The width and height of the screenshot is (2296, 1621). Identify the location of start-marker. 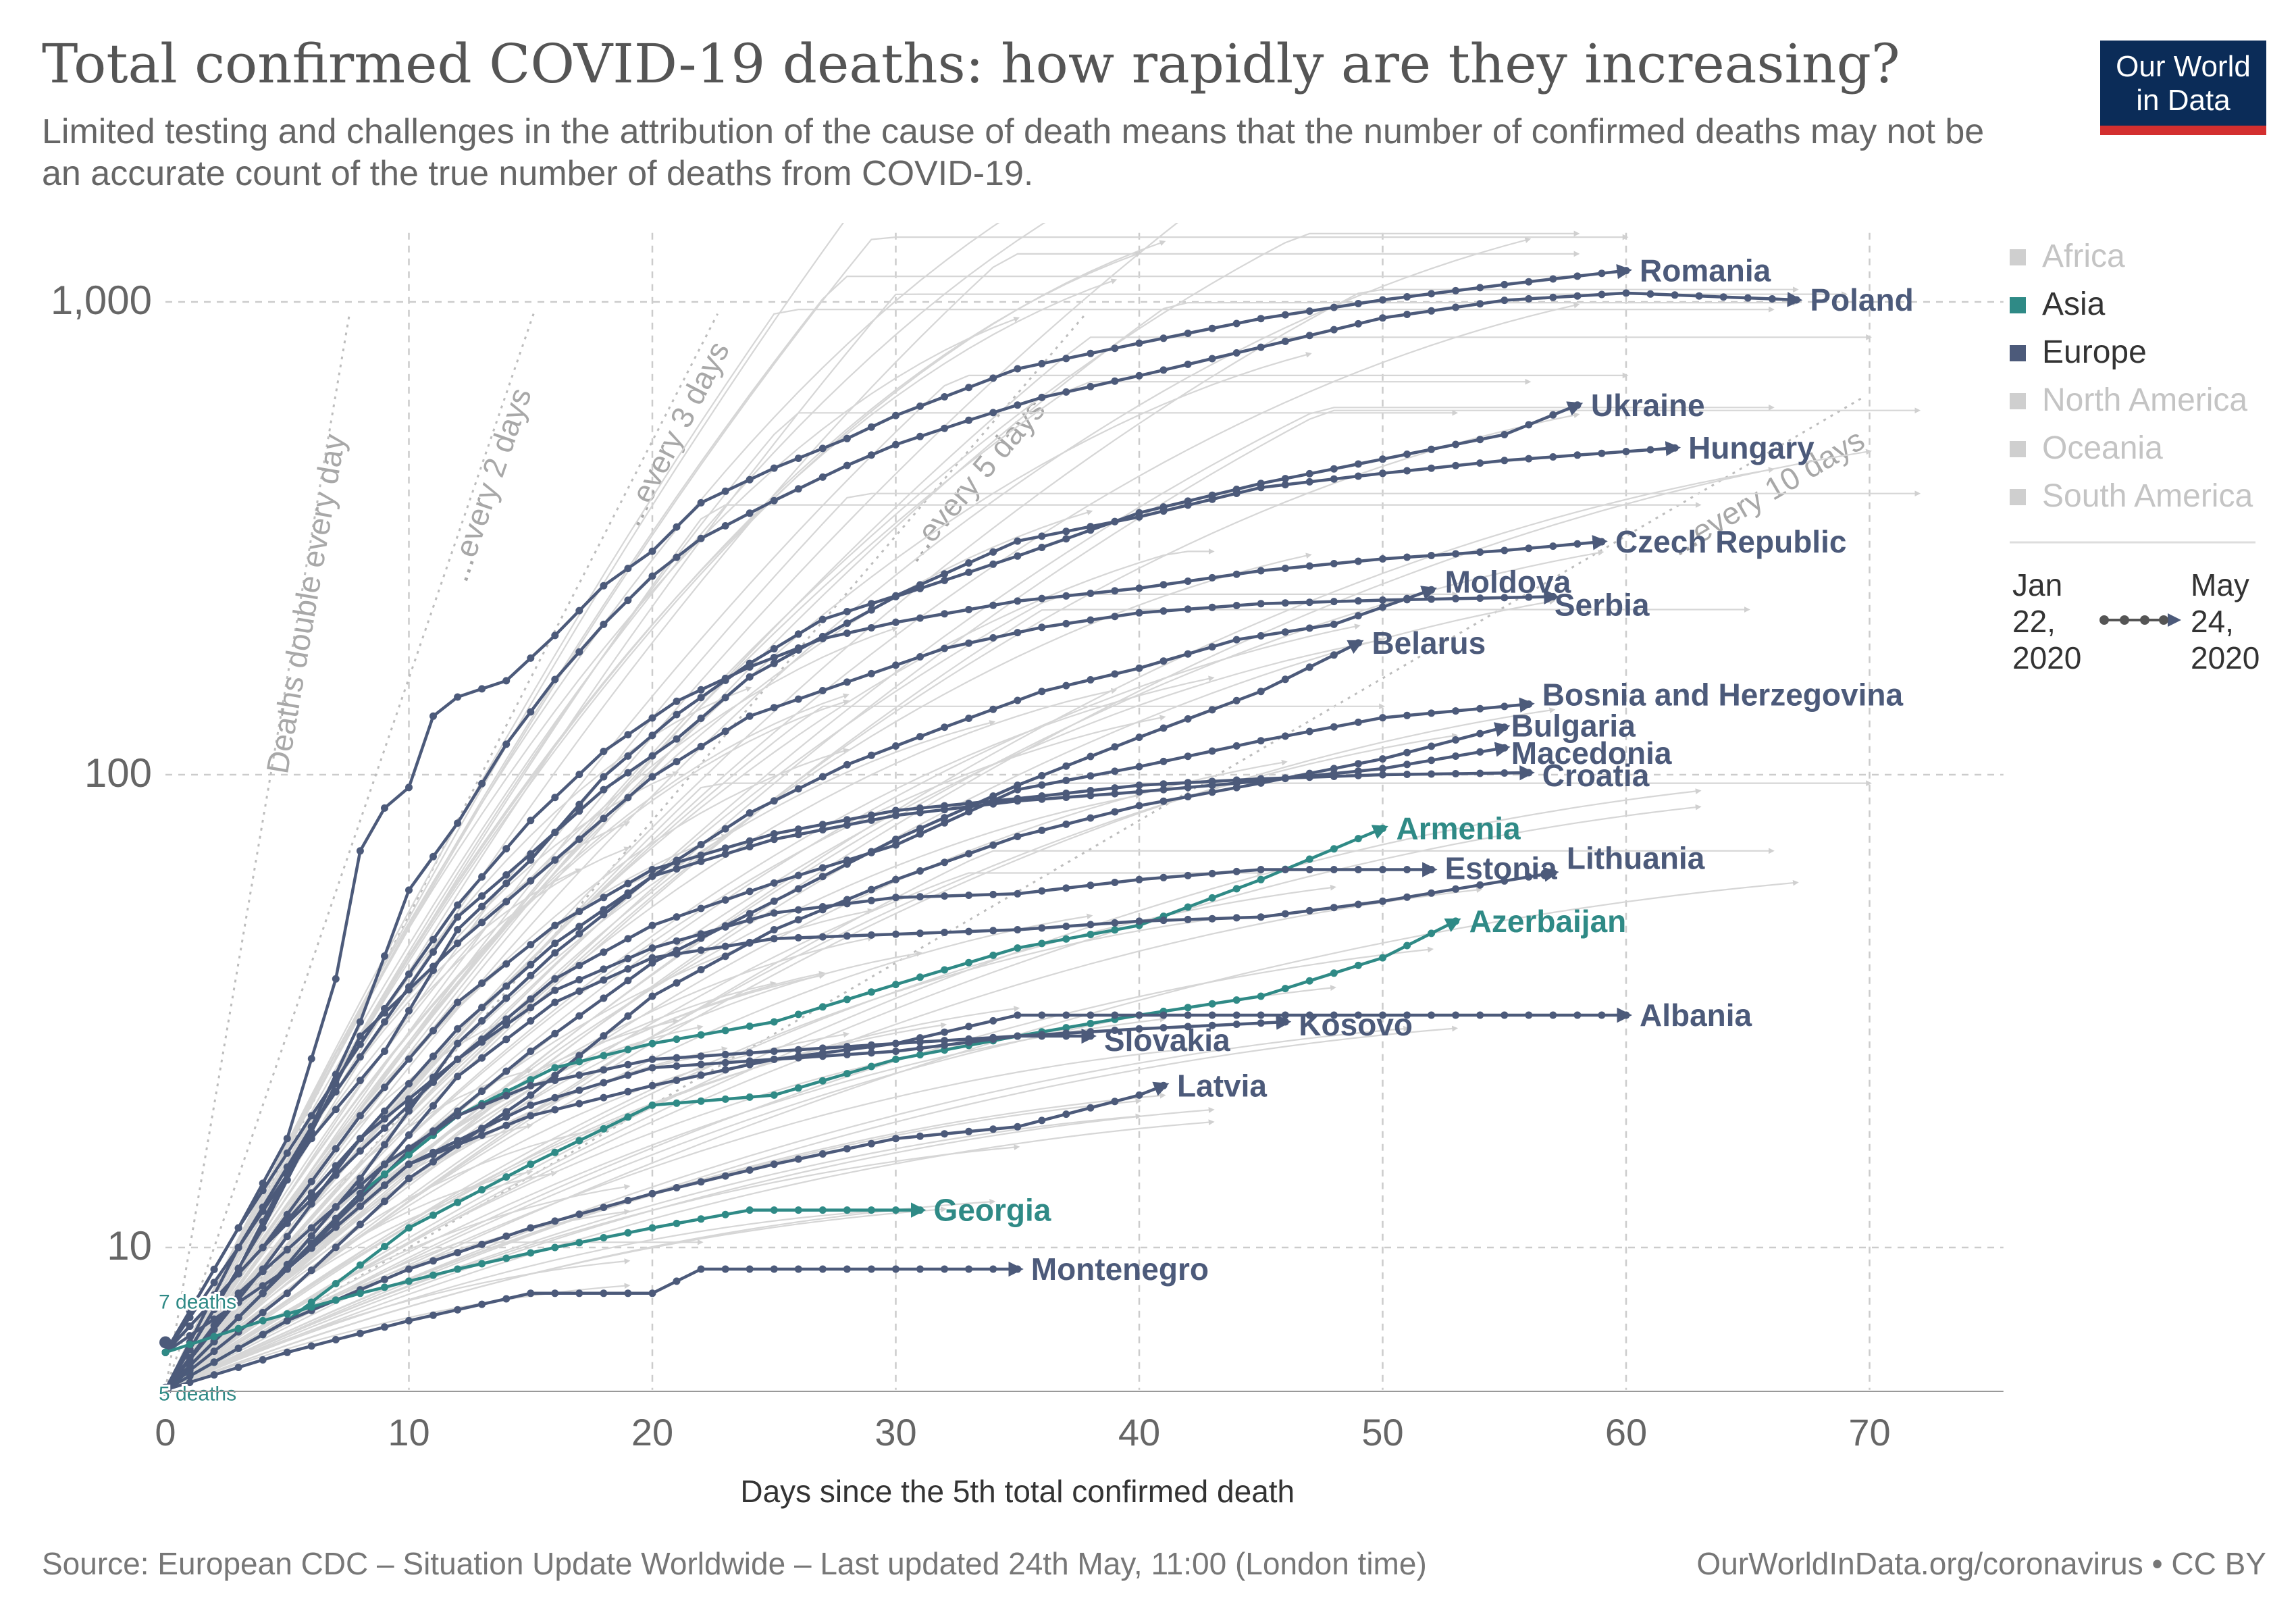
(165, 1389).